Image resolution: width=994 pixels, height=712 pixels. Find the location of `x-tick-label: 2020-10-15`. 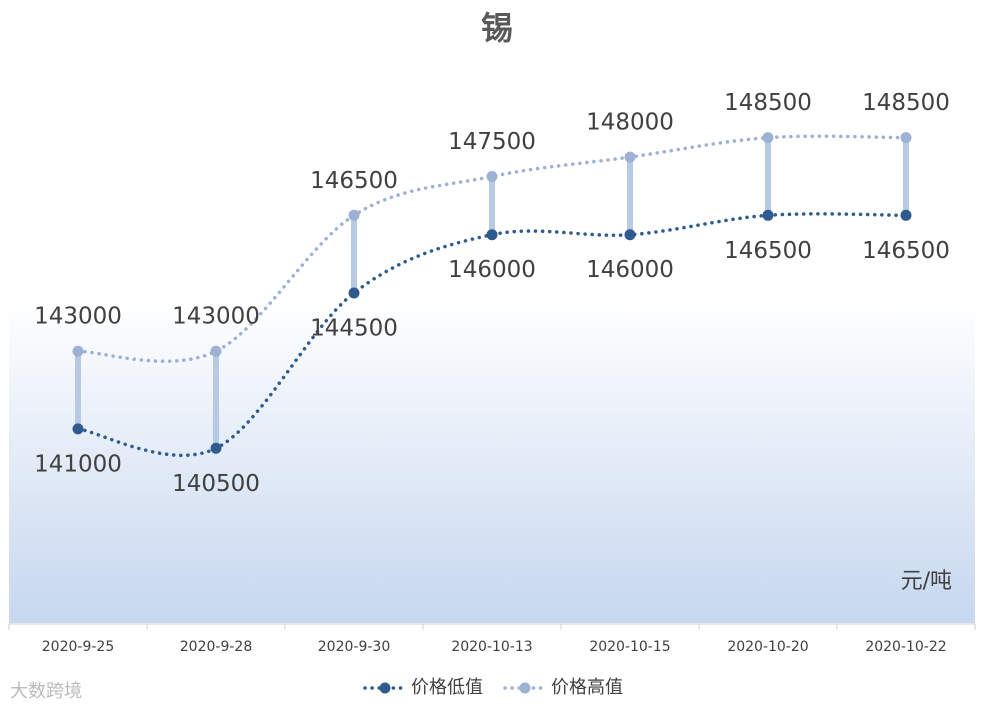

x-tick-label: 2020-10-15 is located at coordinates (629, 647).